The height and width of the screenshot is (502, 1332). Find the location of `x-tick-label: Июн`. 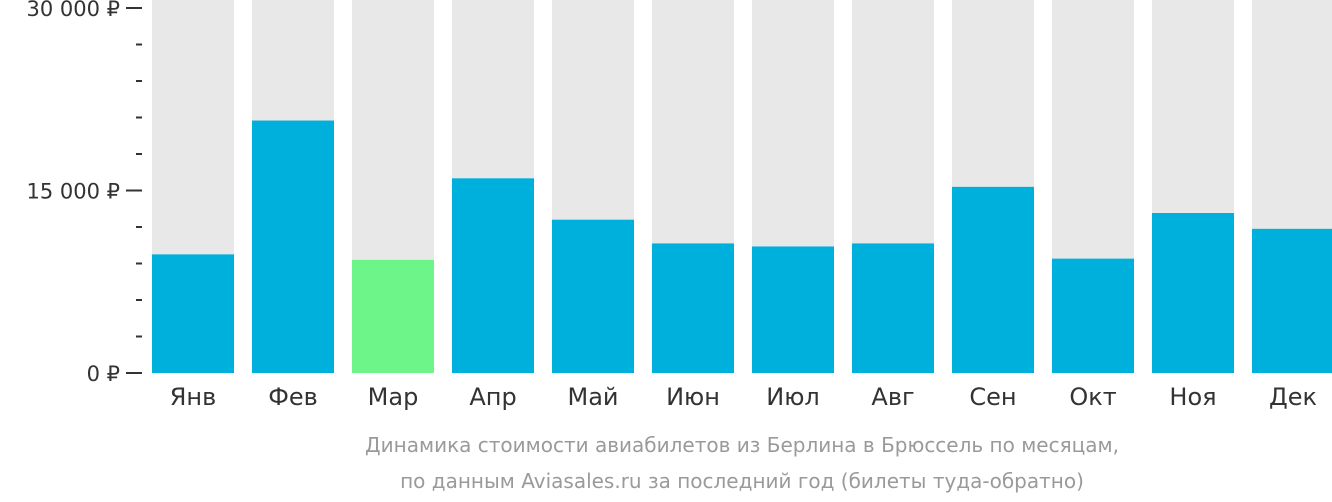

x-tick-label: Июн is located at coordinates (693, 397).